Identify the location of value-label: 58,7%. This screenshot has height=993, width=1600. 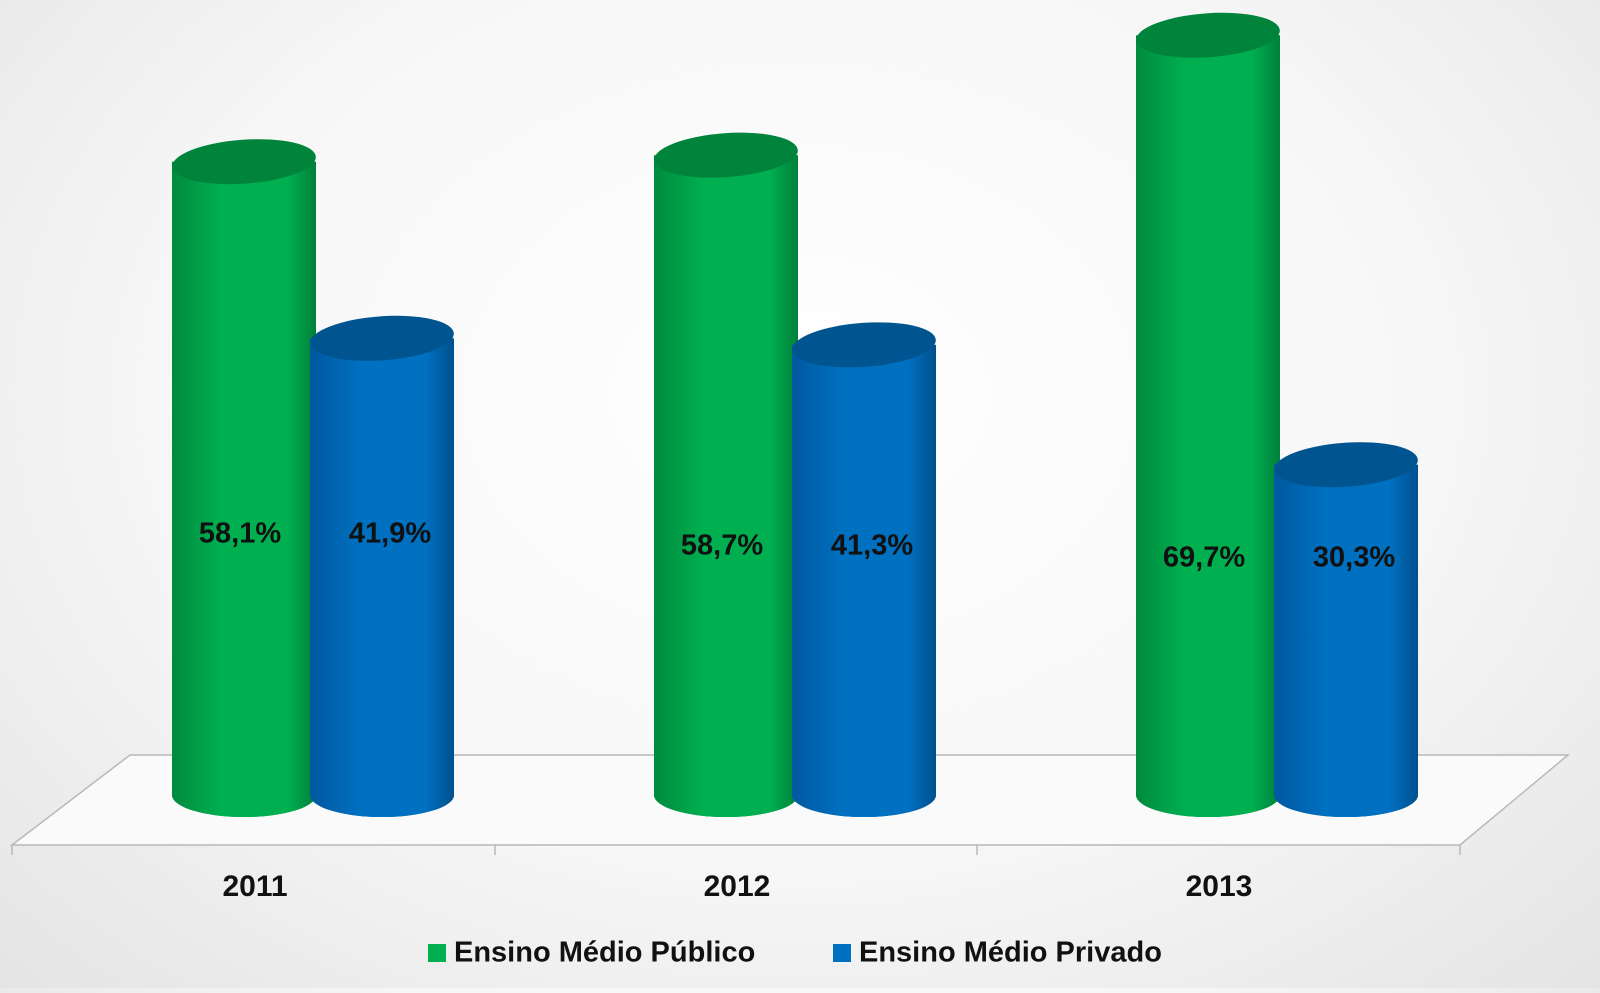
(722, 546).